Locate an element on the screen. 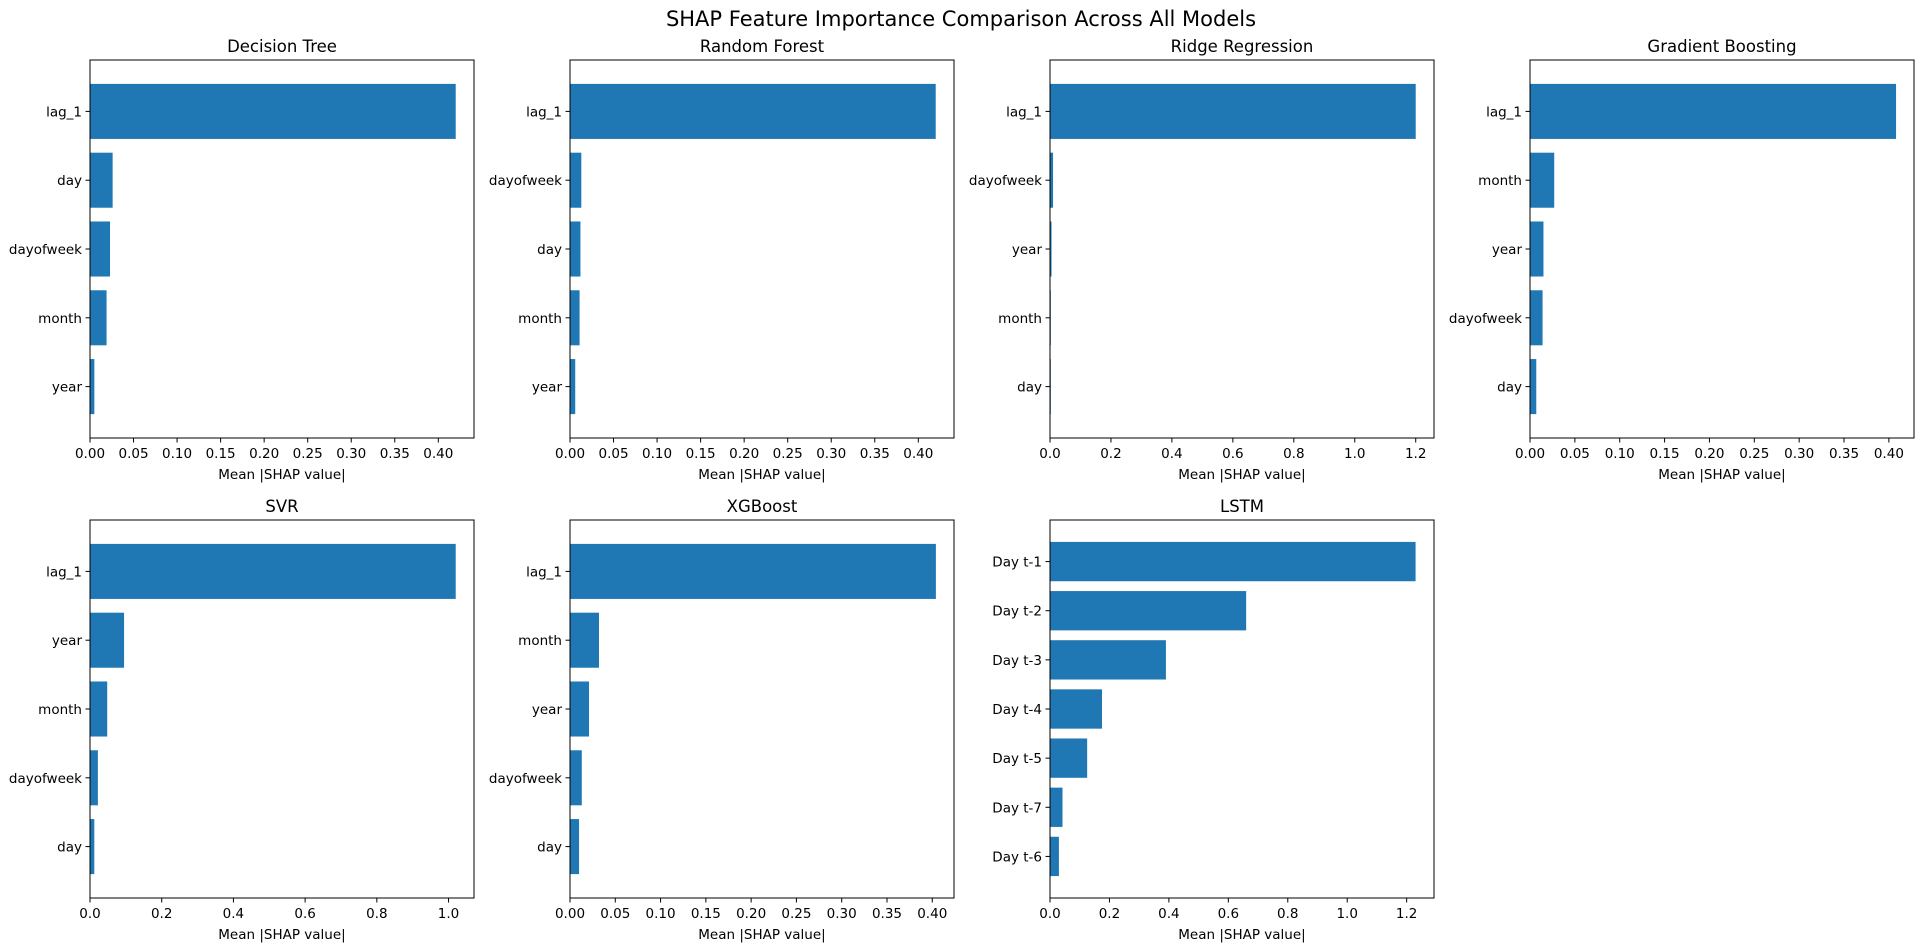 The height and width of the screenshot is (952, 1922). subplot-title: Random Forest is located at coordinates (762, 46).